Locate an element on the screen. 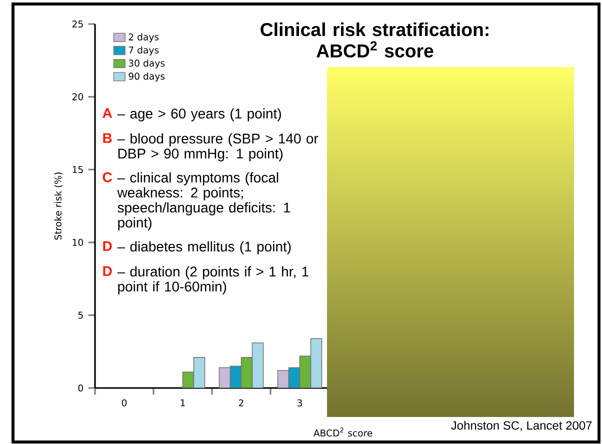 The height and width of the screenshot is (444, 602). legend-label: 2 days is located at coordinates (143, 37).